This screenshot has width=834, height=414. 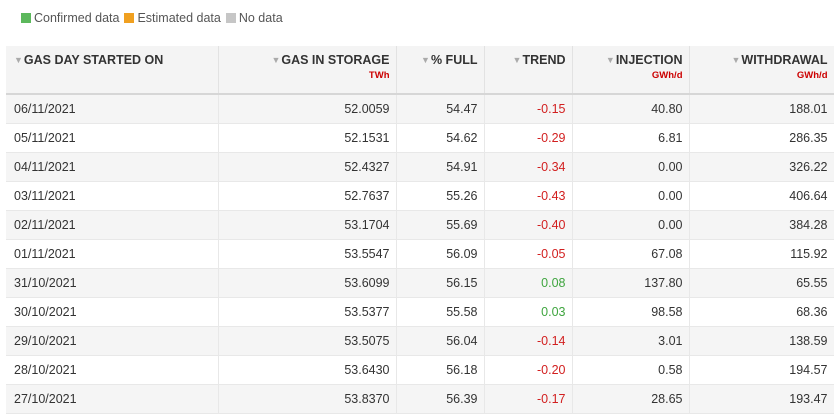 What do you see at coordinates (112, 70) in the screenshot?
I see `header-gas-day: ▼GAS DAY STARTED ON` at bounding box center [112, 70].